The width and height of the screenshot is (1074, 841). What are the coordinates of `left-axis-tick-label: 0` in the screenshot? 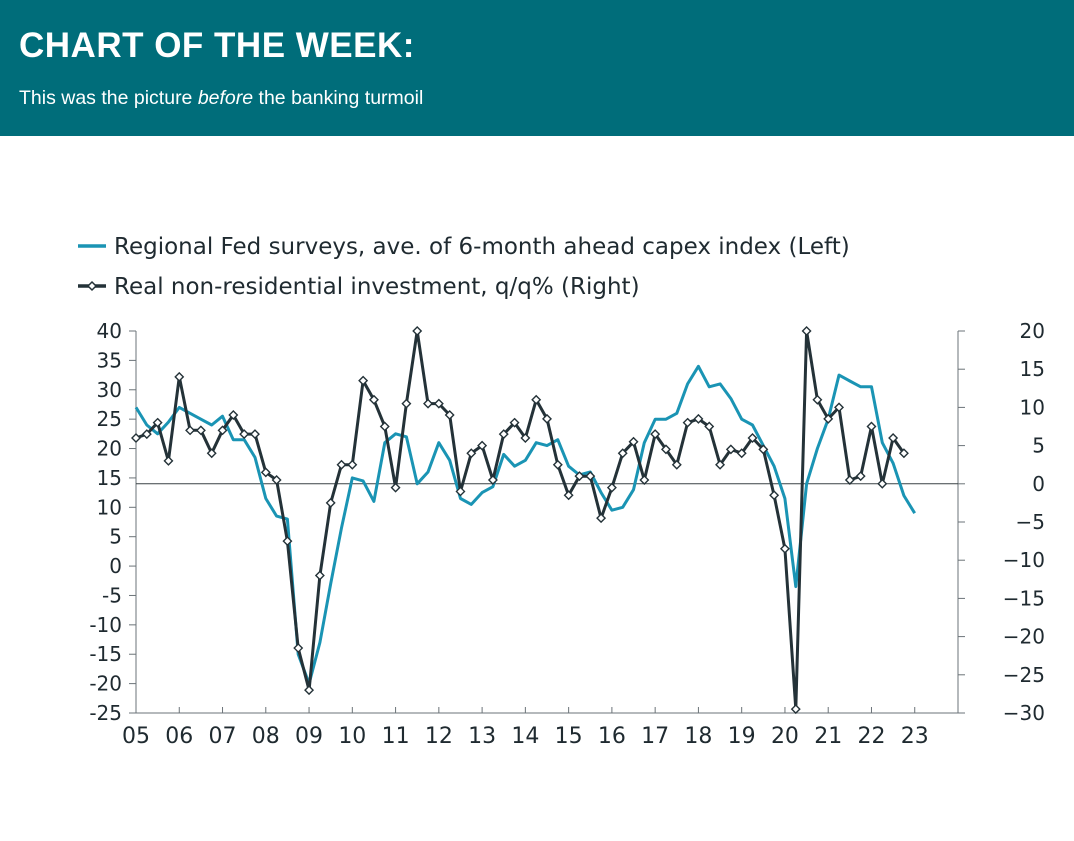 It's located at (115, 566).